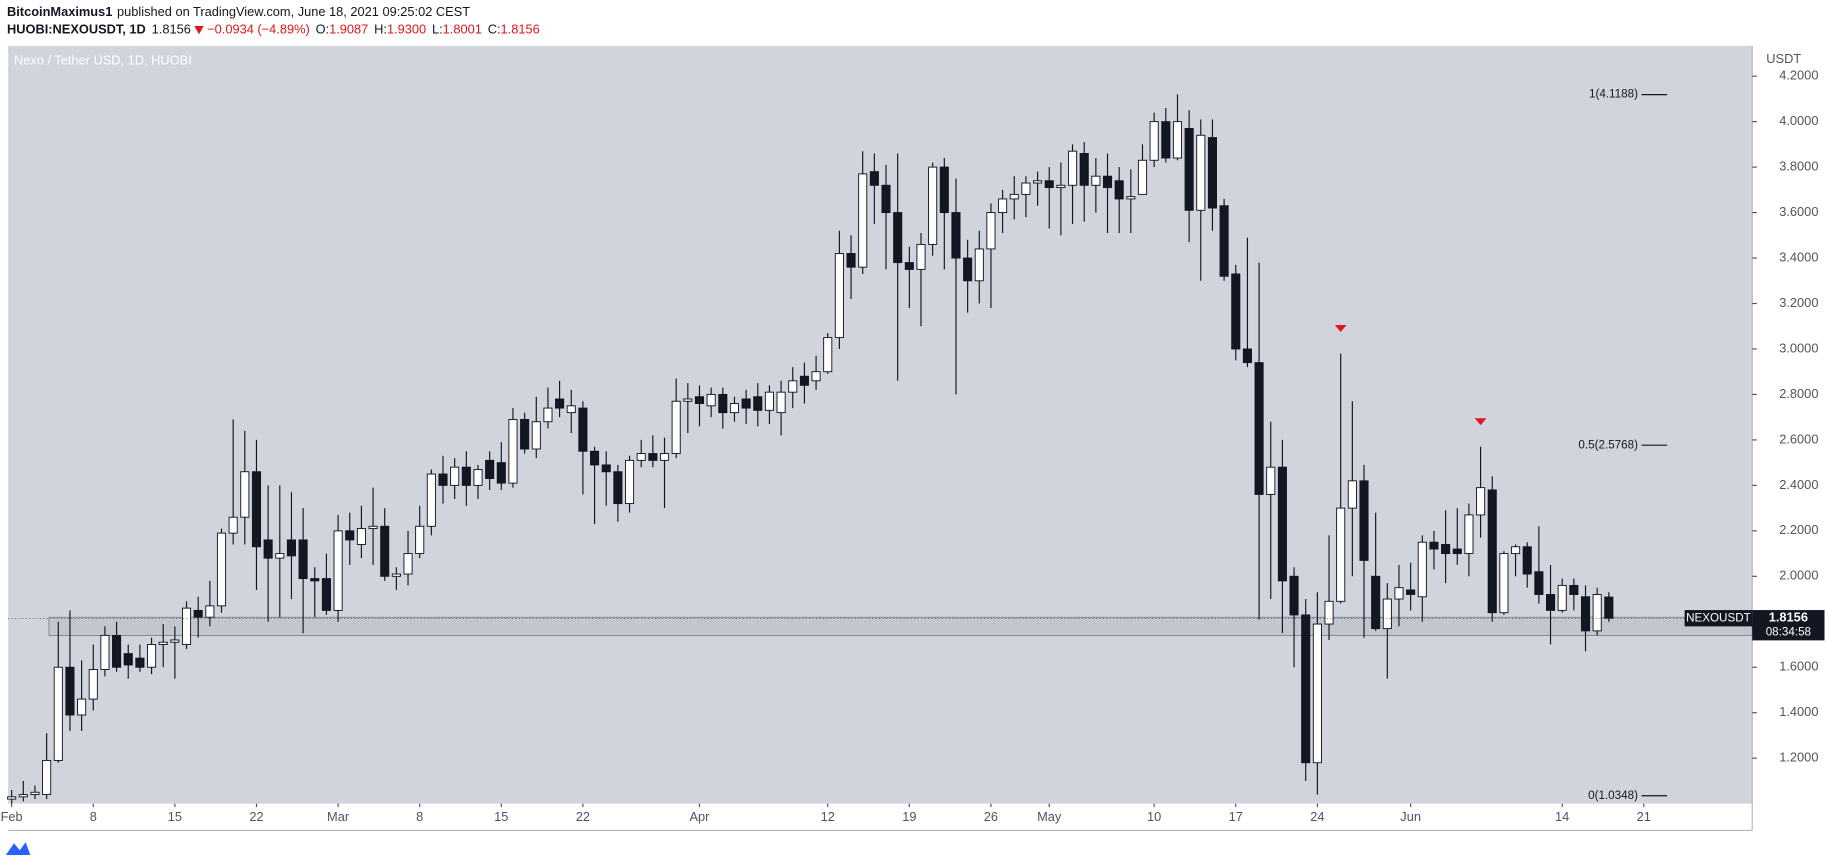 This screenshot has width=1828, height=867. What do you see at coordinates (1798, 393) in the screenshot?
I see `y-tick-label: 2.8000` at bounding box center [1798, 393].